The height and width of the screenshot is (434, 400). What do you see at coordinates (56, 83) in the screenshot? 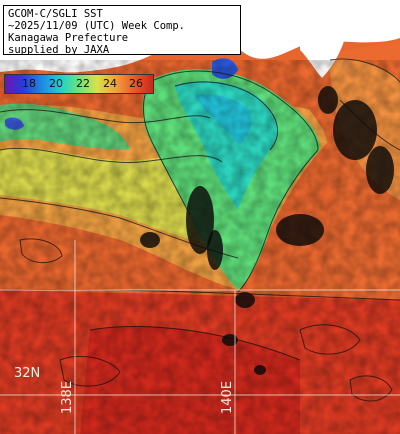
I see `legend-tick-20: 20` at bounding box center [56, 83].